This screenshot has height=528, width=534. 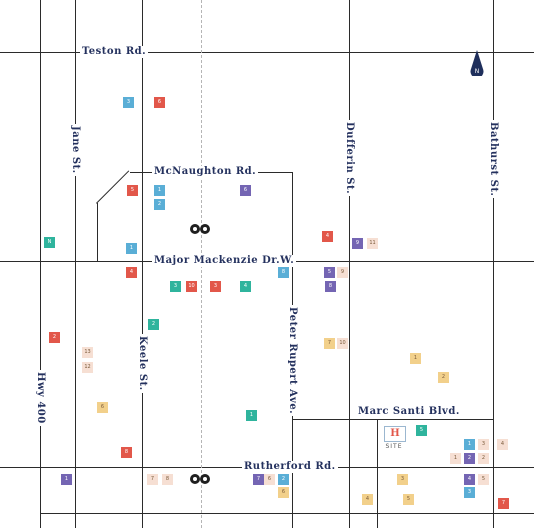 What do you see at coordinates (502, 444) in the screenshot?
I see `amenity-marker-cream: 4` at bounding box center [502, 444].